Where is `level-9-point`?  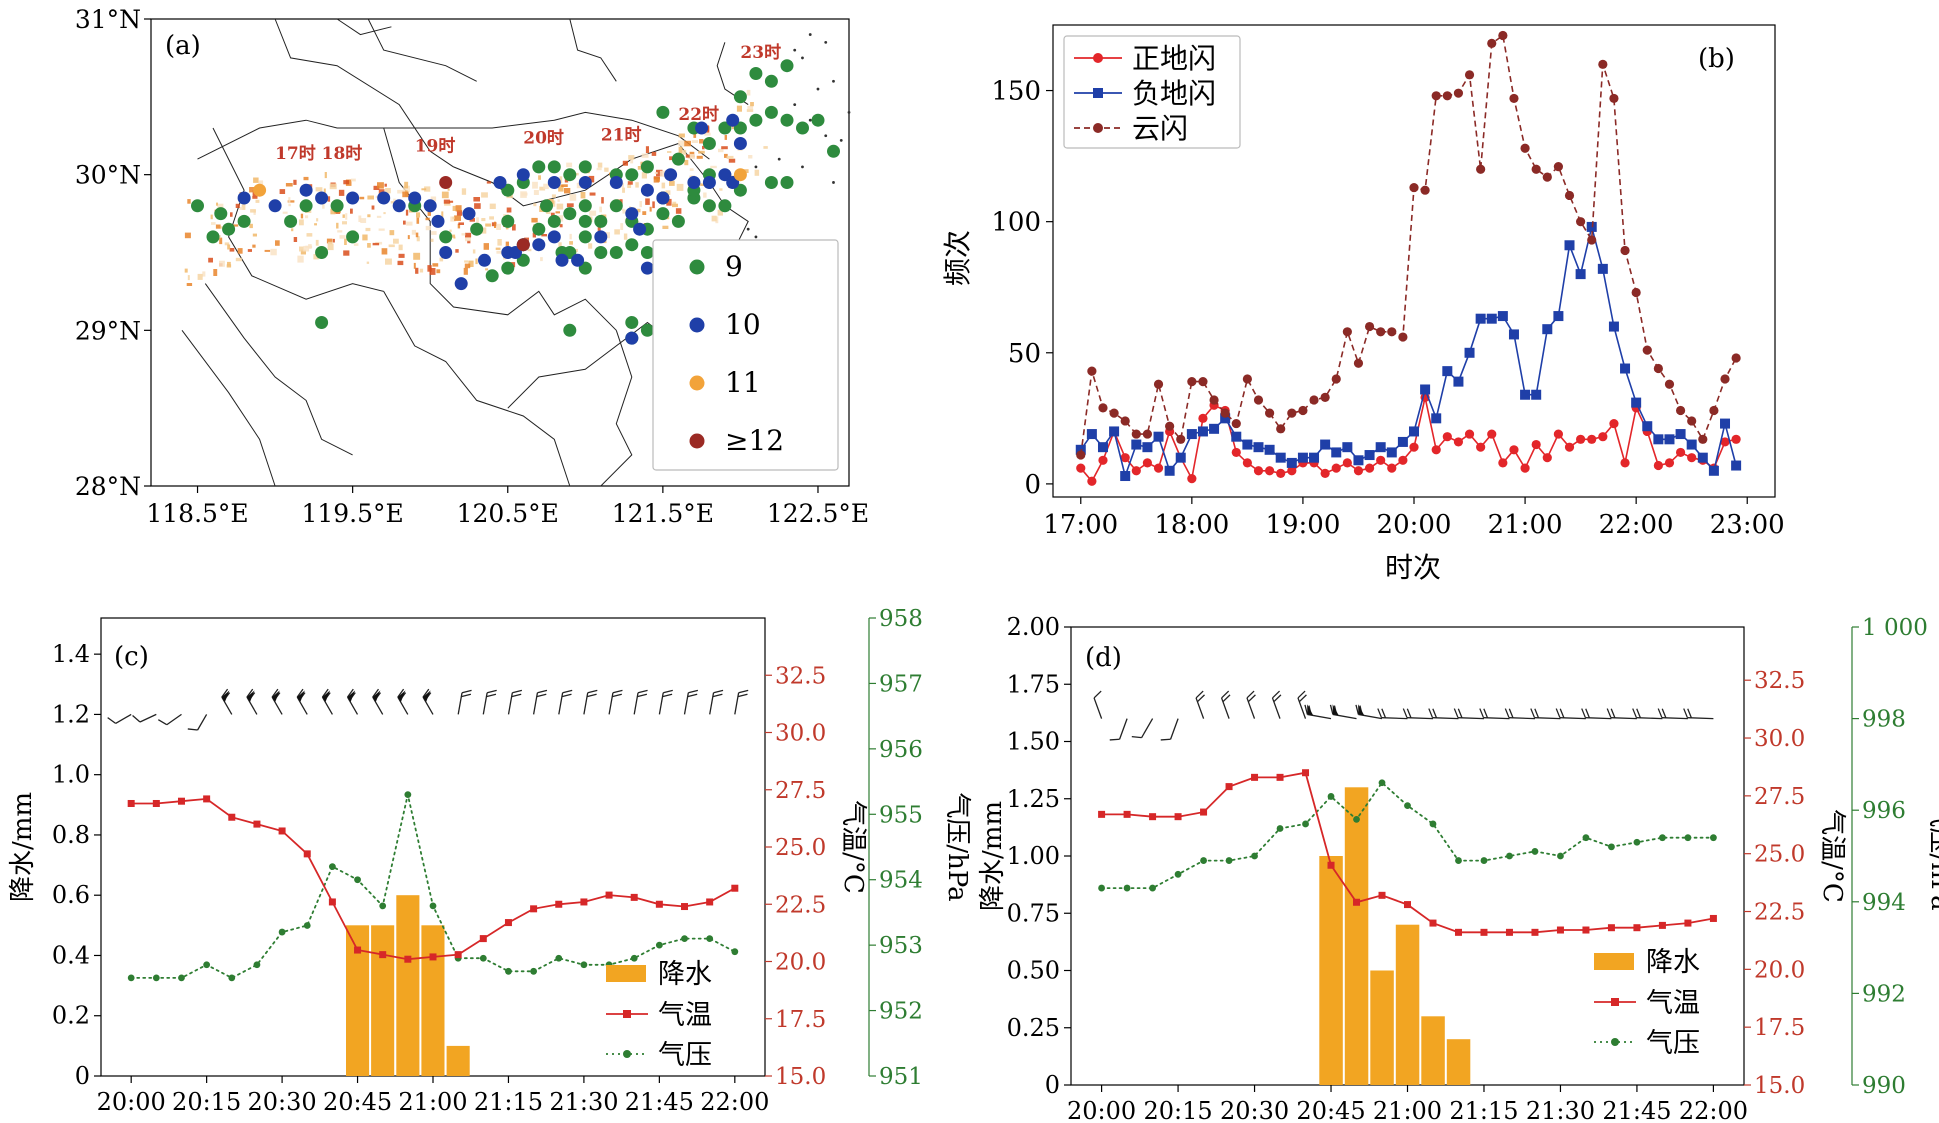
level-9-point is located at coordinates (771, 182).